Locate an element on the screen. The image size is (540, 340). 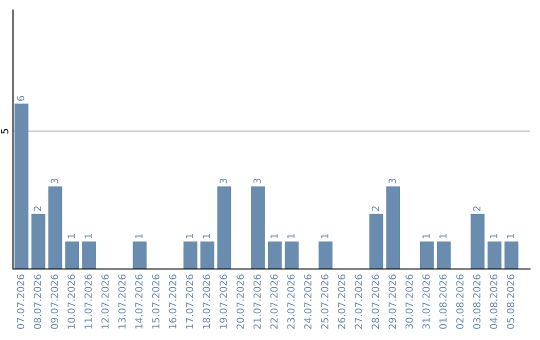
x-tick-label: 22.07.2026 is located at coordinates (274, 301).